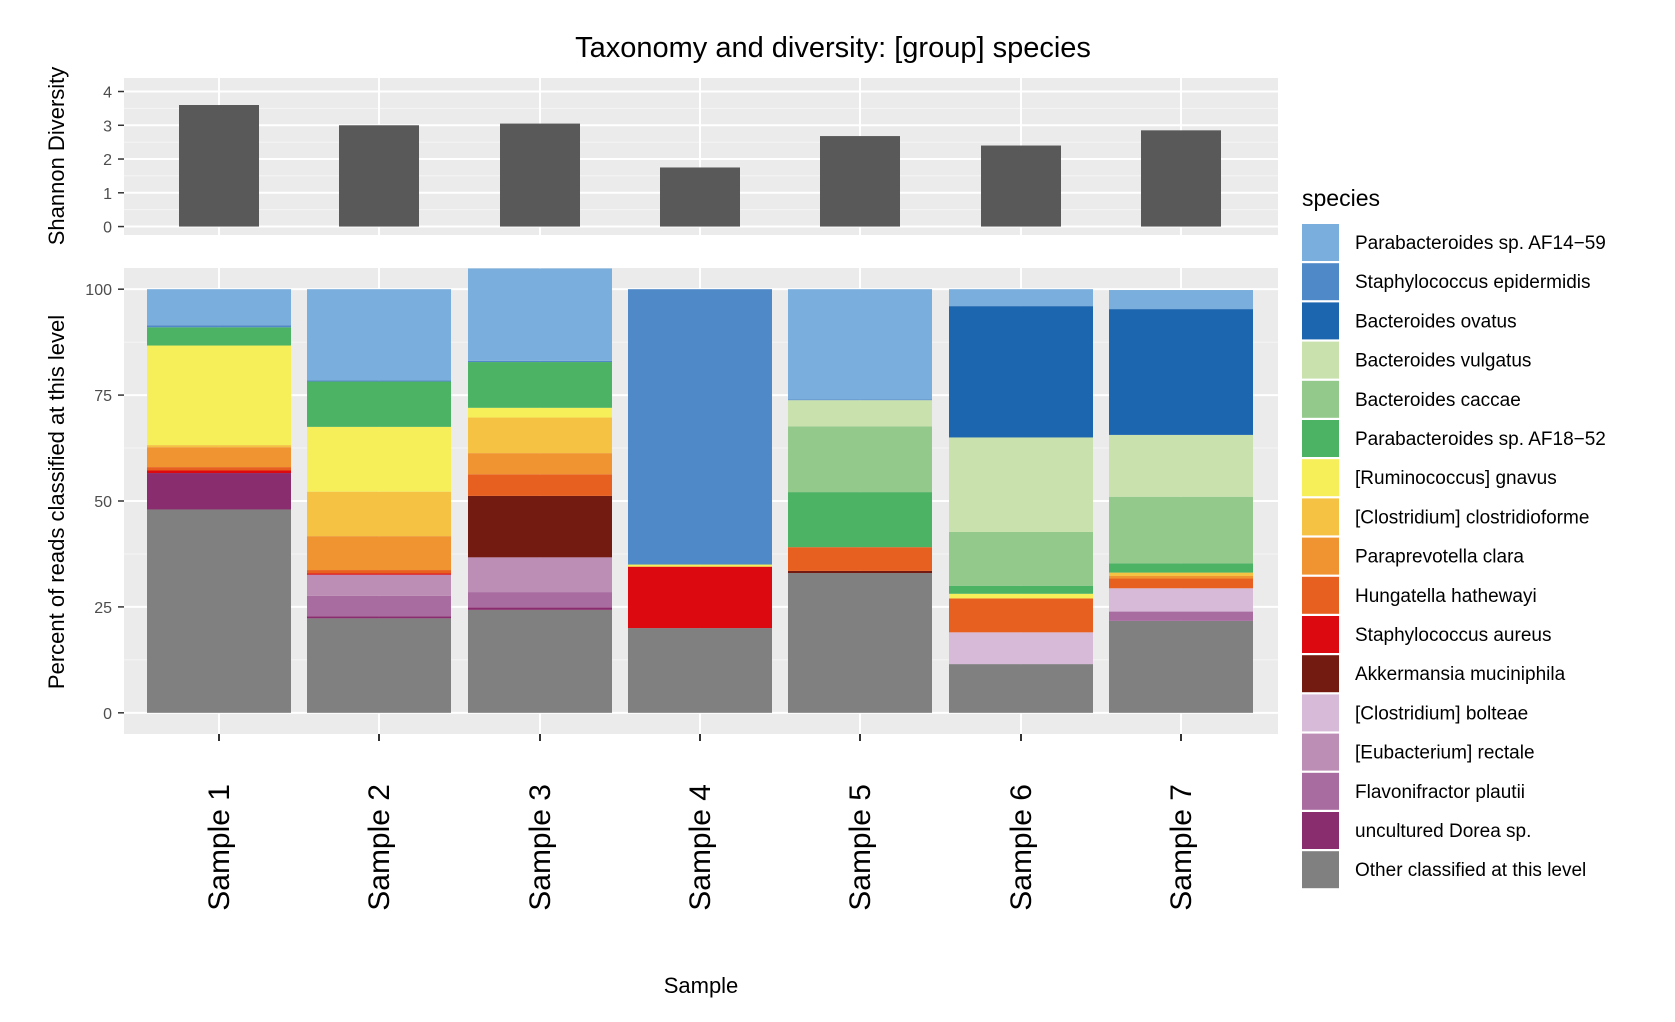  I want to click on diversity-tick-label: 2, so click(107, 160).